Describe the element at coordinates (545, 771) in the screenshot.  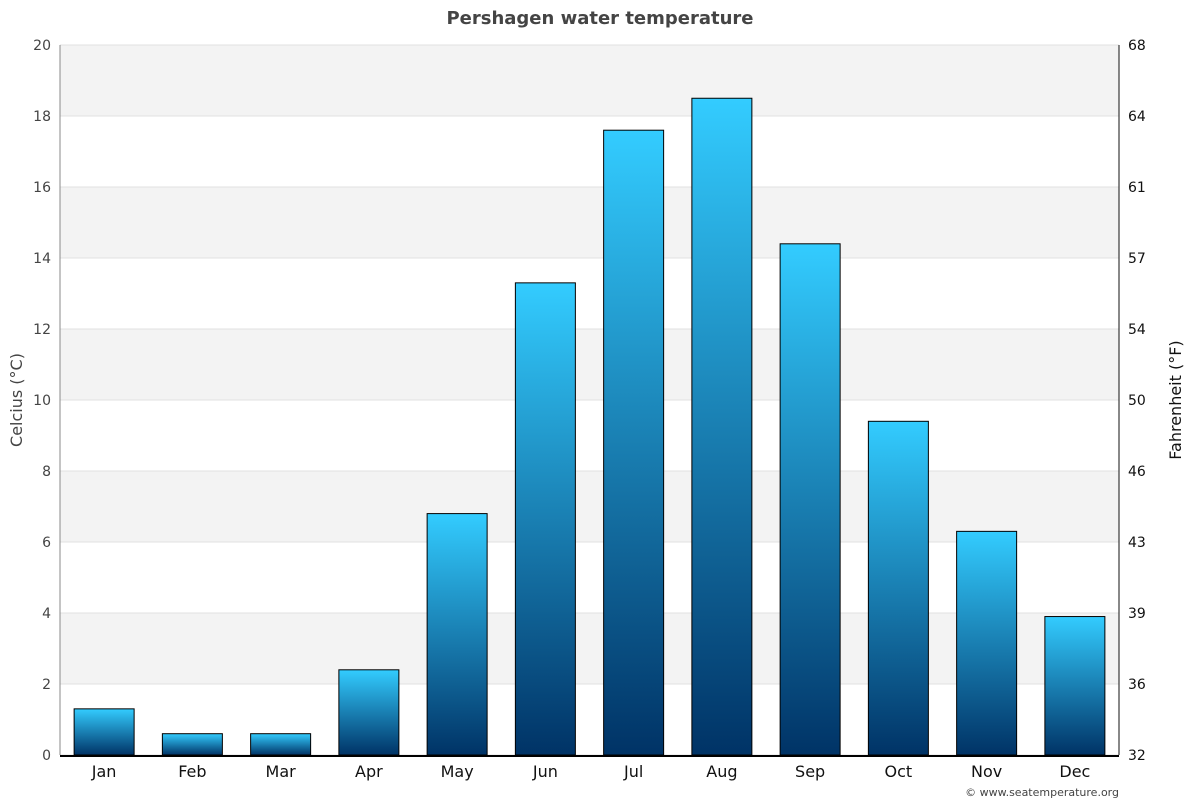
I see `x-tick-label: Jun` at that location.